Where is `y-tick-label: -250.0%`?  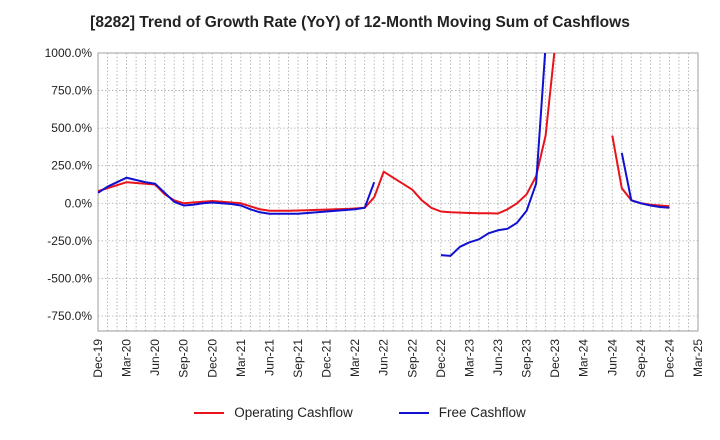 y-tick-label: -250.0% is located at coordinates (69, 241).